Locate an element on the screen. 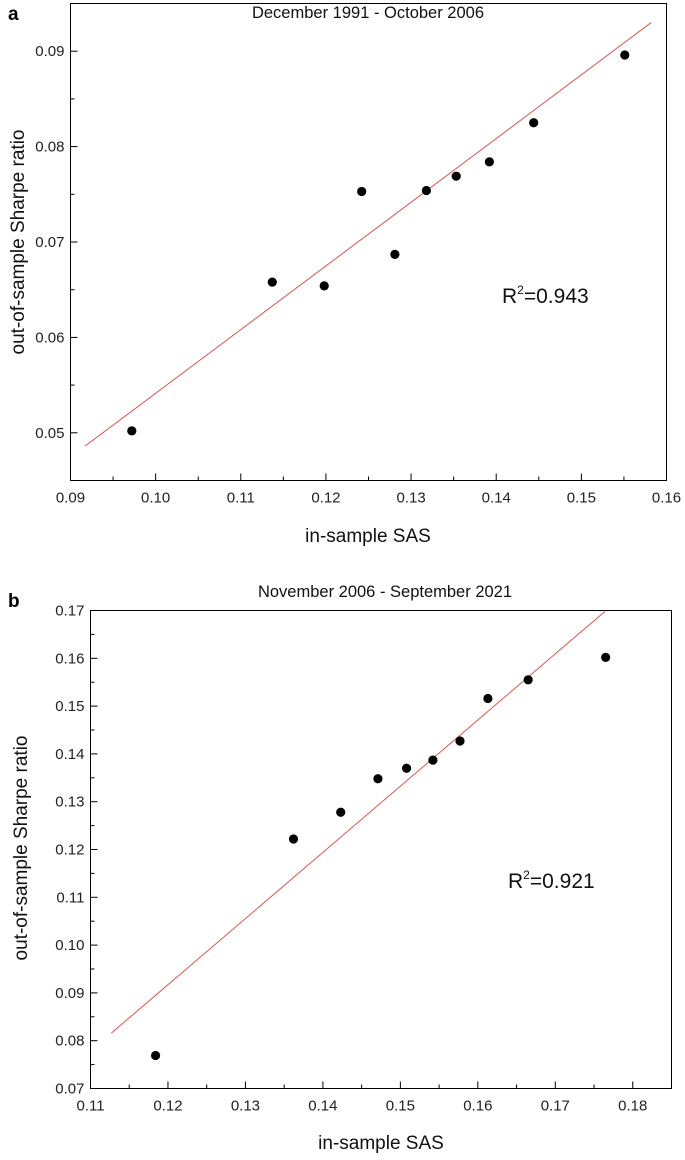 The height and width of the screenshot is (1160, 685). r-squared-annotation-b: R2=0.921 is located at coordinates (551, 880).